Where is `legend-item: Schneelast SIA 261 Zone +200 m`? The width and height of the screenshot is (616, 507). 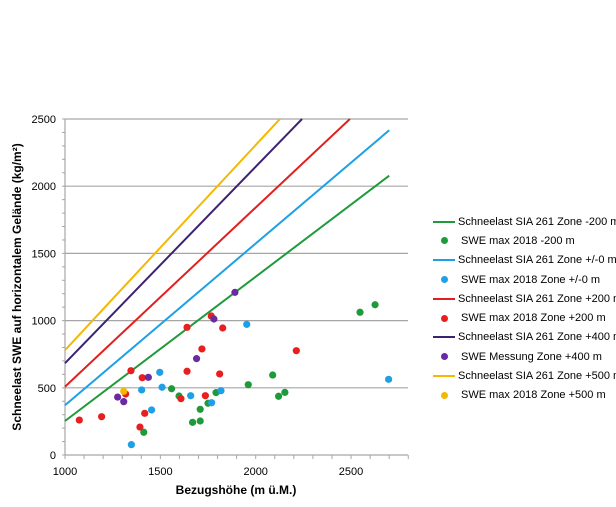
legend-item: Schneelast SIA 261 Zone +200 m is located at coordinates (524, 298).